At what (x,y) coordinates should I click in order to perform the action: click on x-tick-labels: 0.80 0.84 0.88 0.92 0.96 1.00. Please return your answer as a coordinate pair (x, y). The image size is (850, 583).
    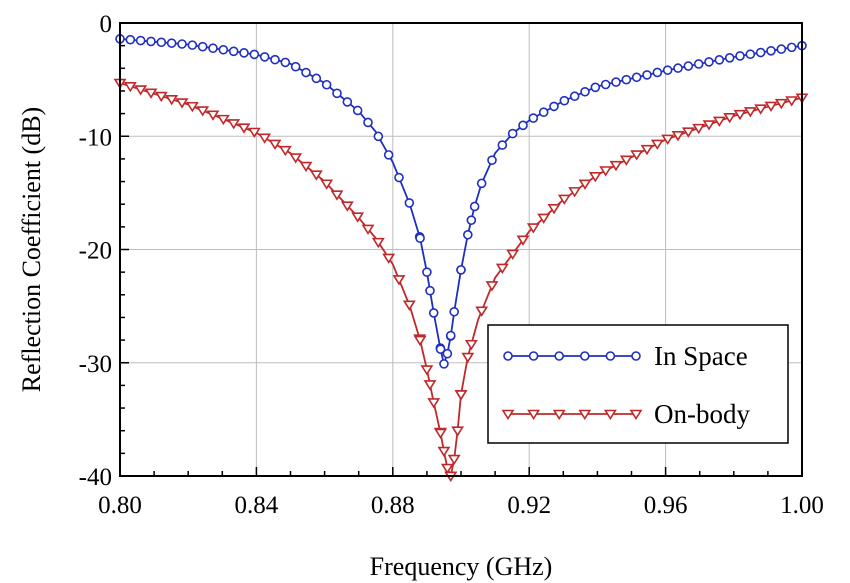
    Looking at the image, I should click on (461, 505).